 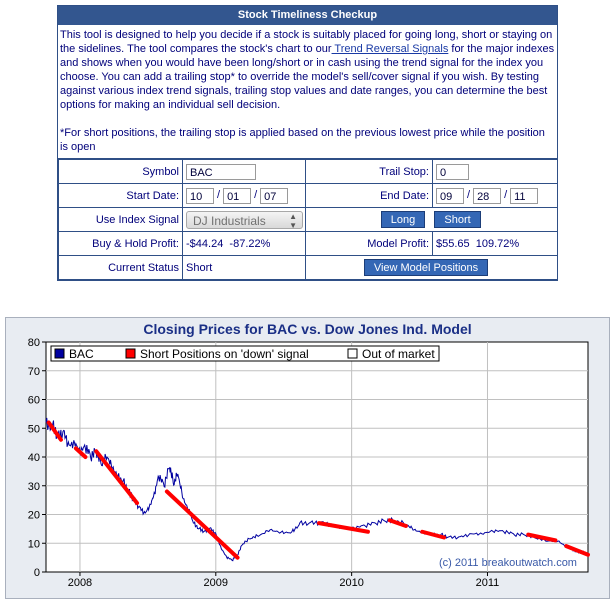 I want to click on index-signal-select: DJ Industrials ▲ ▼, so click(x=244, y=220).